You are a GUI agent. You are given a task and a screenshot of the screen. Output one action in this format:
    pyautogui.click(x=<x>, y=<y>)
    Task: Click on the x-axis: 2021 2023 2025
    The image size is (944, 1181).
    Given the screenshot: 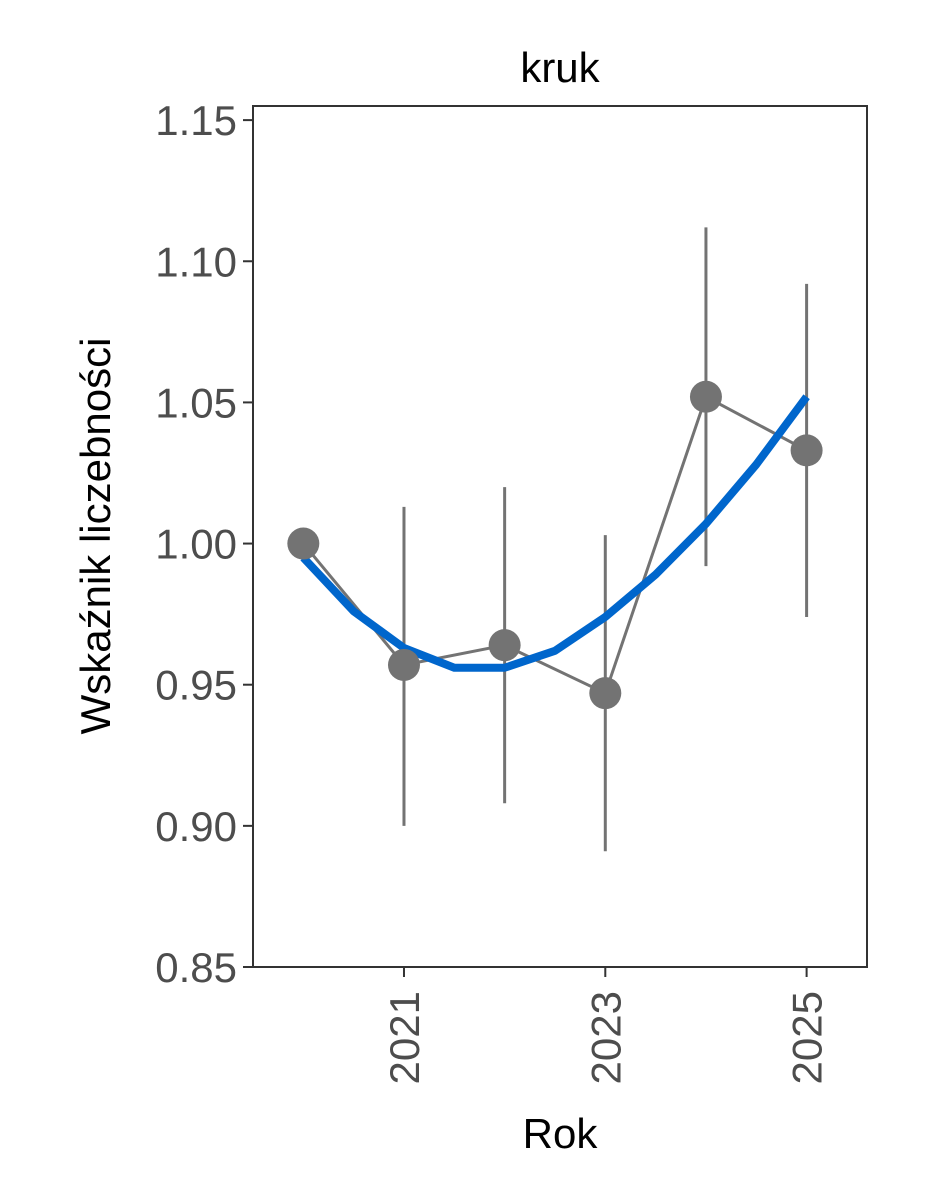 What is the action you would take?
    pyautogui.click(x=606, y=1025)
    